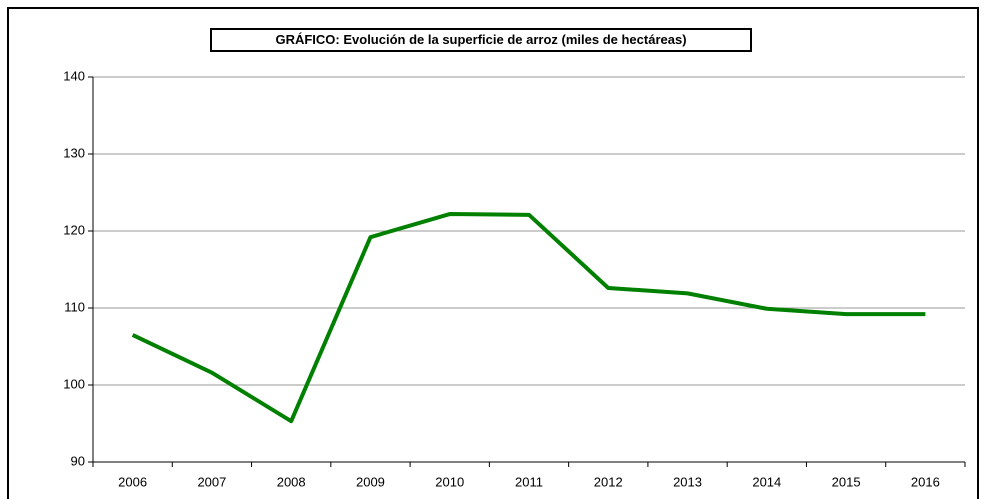  I want to click on y-tick-label: 130, so click(74, 152).